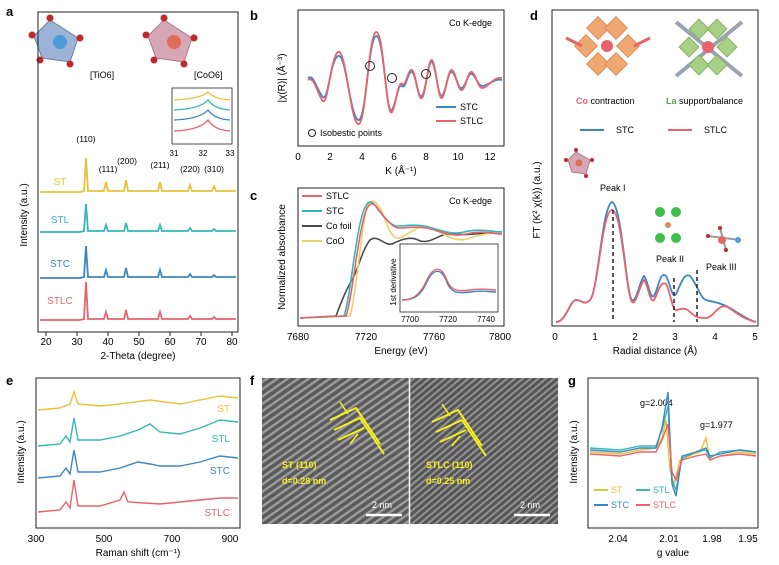 The image size is (779, 565). I want to click on peak-label: (220), so click(190, 169).